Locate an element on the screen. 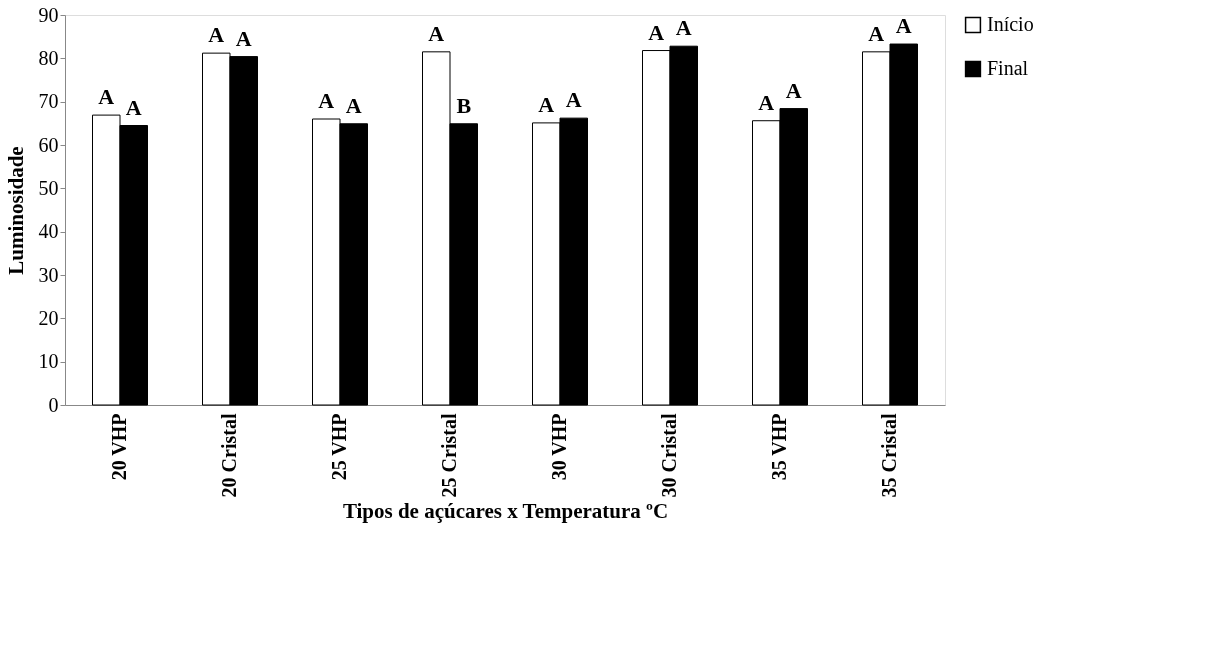  y-tick-label: 30 is located at coordinates (48, 274).